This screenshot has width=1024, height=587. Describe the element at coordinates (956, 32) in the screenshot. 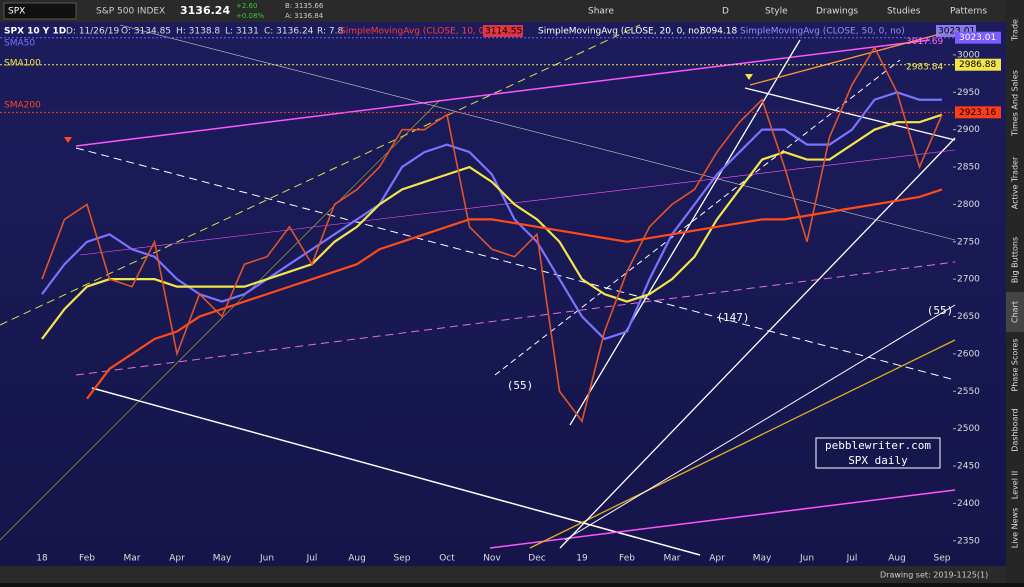

I see `study-value: 3023.01` at that location.